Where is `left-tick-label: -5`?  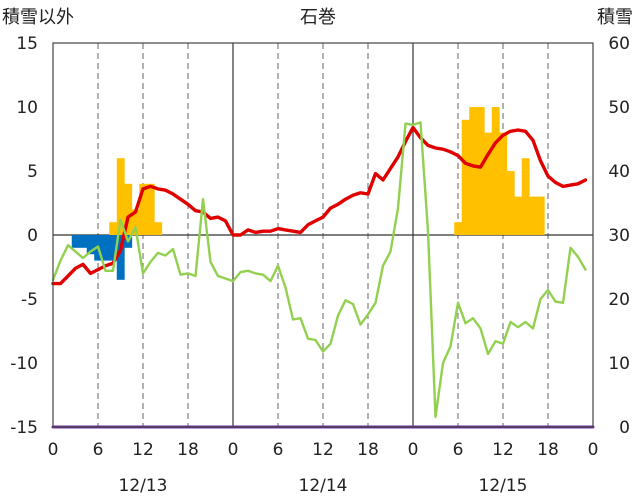
left-tick-label: -5 is located at coordinates (29, 300).